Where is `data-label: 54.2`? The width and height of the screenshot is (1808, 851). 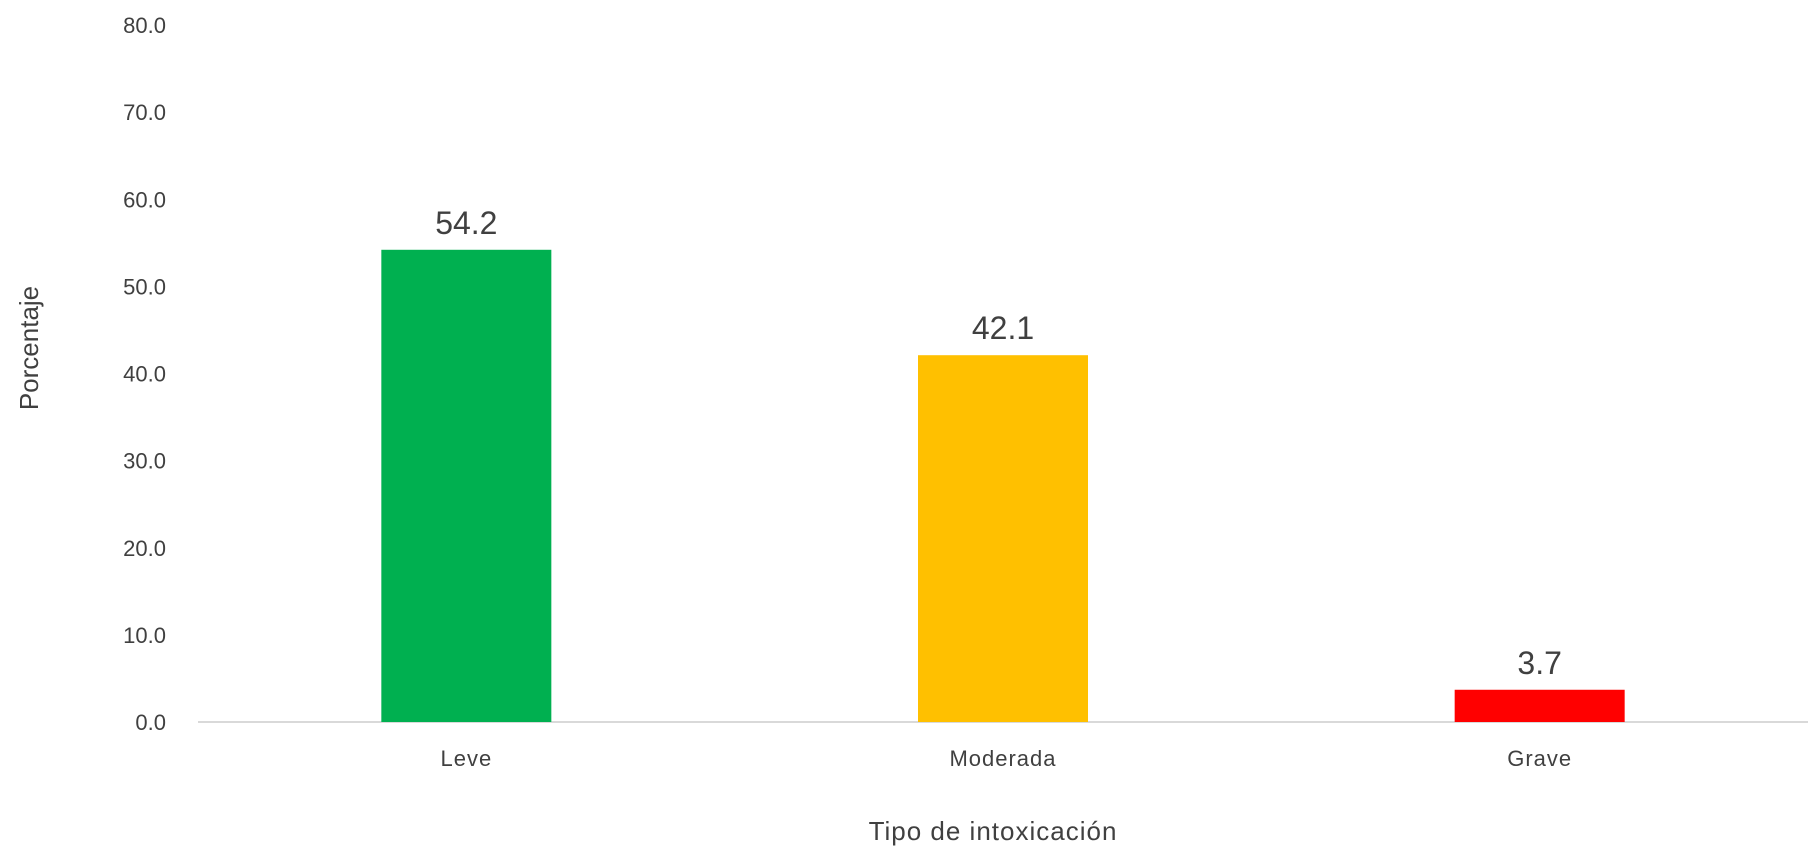 data-label: 54.2 is located at coordinates (466, 223).